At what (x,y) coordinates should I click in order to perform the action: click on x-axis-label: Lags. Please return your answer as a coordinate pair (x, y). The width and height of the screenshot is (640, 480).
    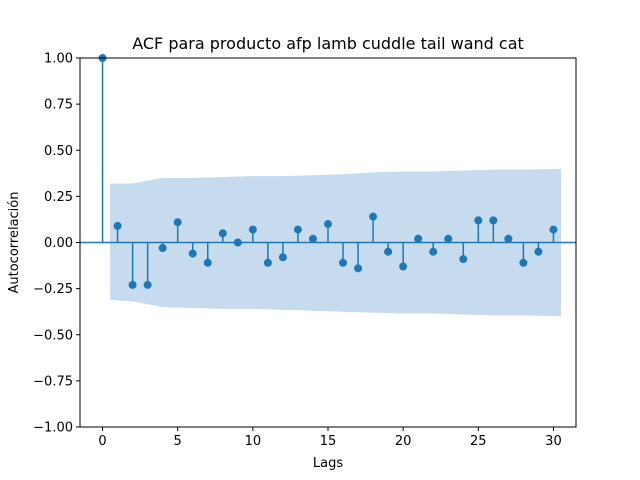
    Looking at the image, I should click on (328, 463).